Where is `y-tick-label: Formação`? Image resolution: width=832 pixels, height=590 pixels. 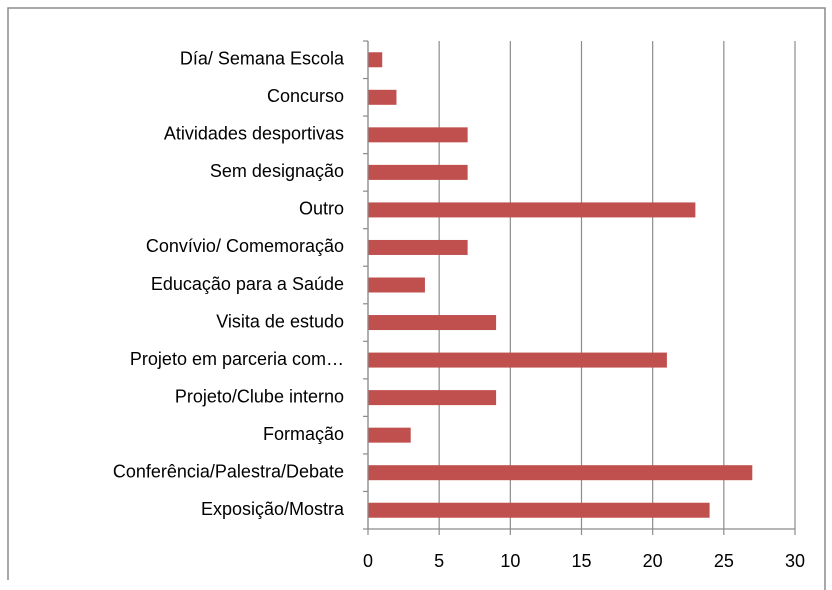
y-tick-label: Formação is located at coordinates (303, 434).